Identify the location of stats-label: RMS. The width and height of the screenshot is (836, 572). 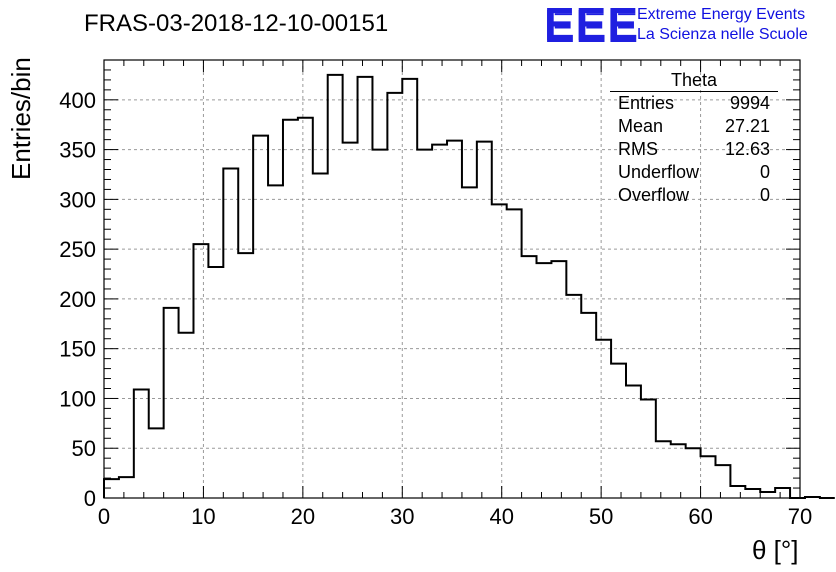
(638, 149).